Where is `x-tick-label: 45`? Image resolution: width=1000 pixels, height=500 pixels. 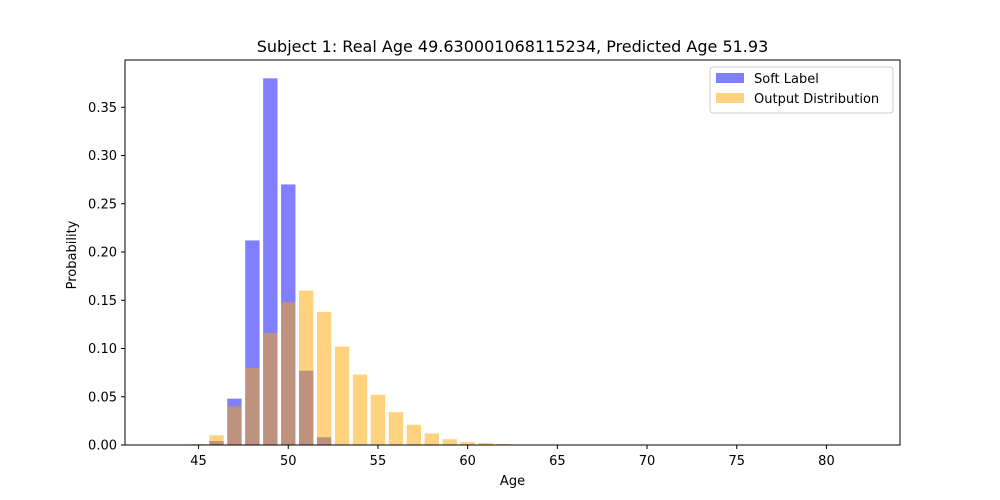 x-tick-label: 45 is located at coordinates (198, 461).